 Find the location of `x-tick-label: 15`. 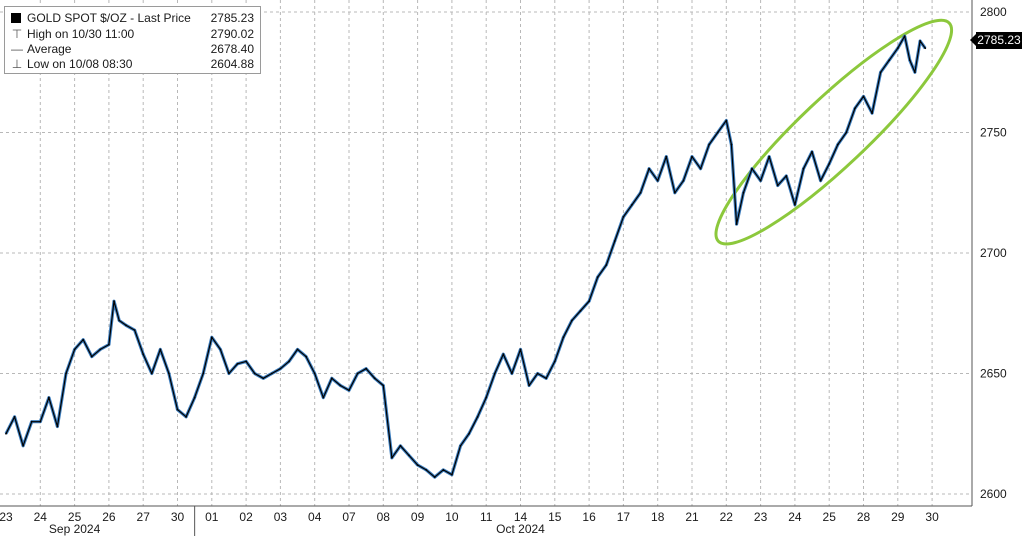

x-tick-label: 15 is located at coordinates (555, 517).